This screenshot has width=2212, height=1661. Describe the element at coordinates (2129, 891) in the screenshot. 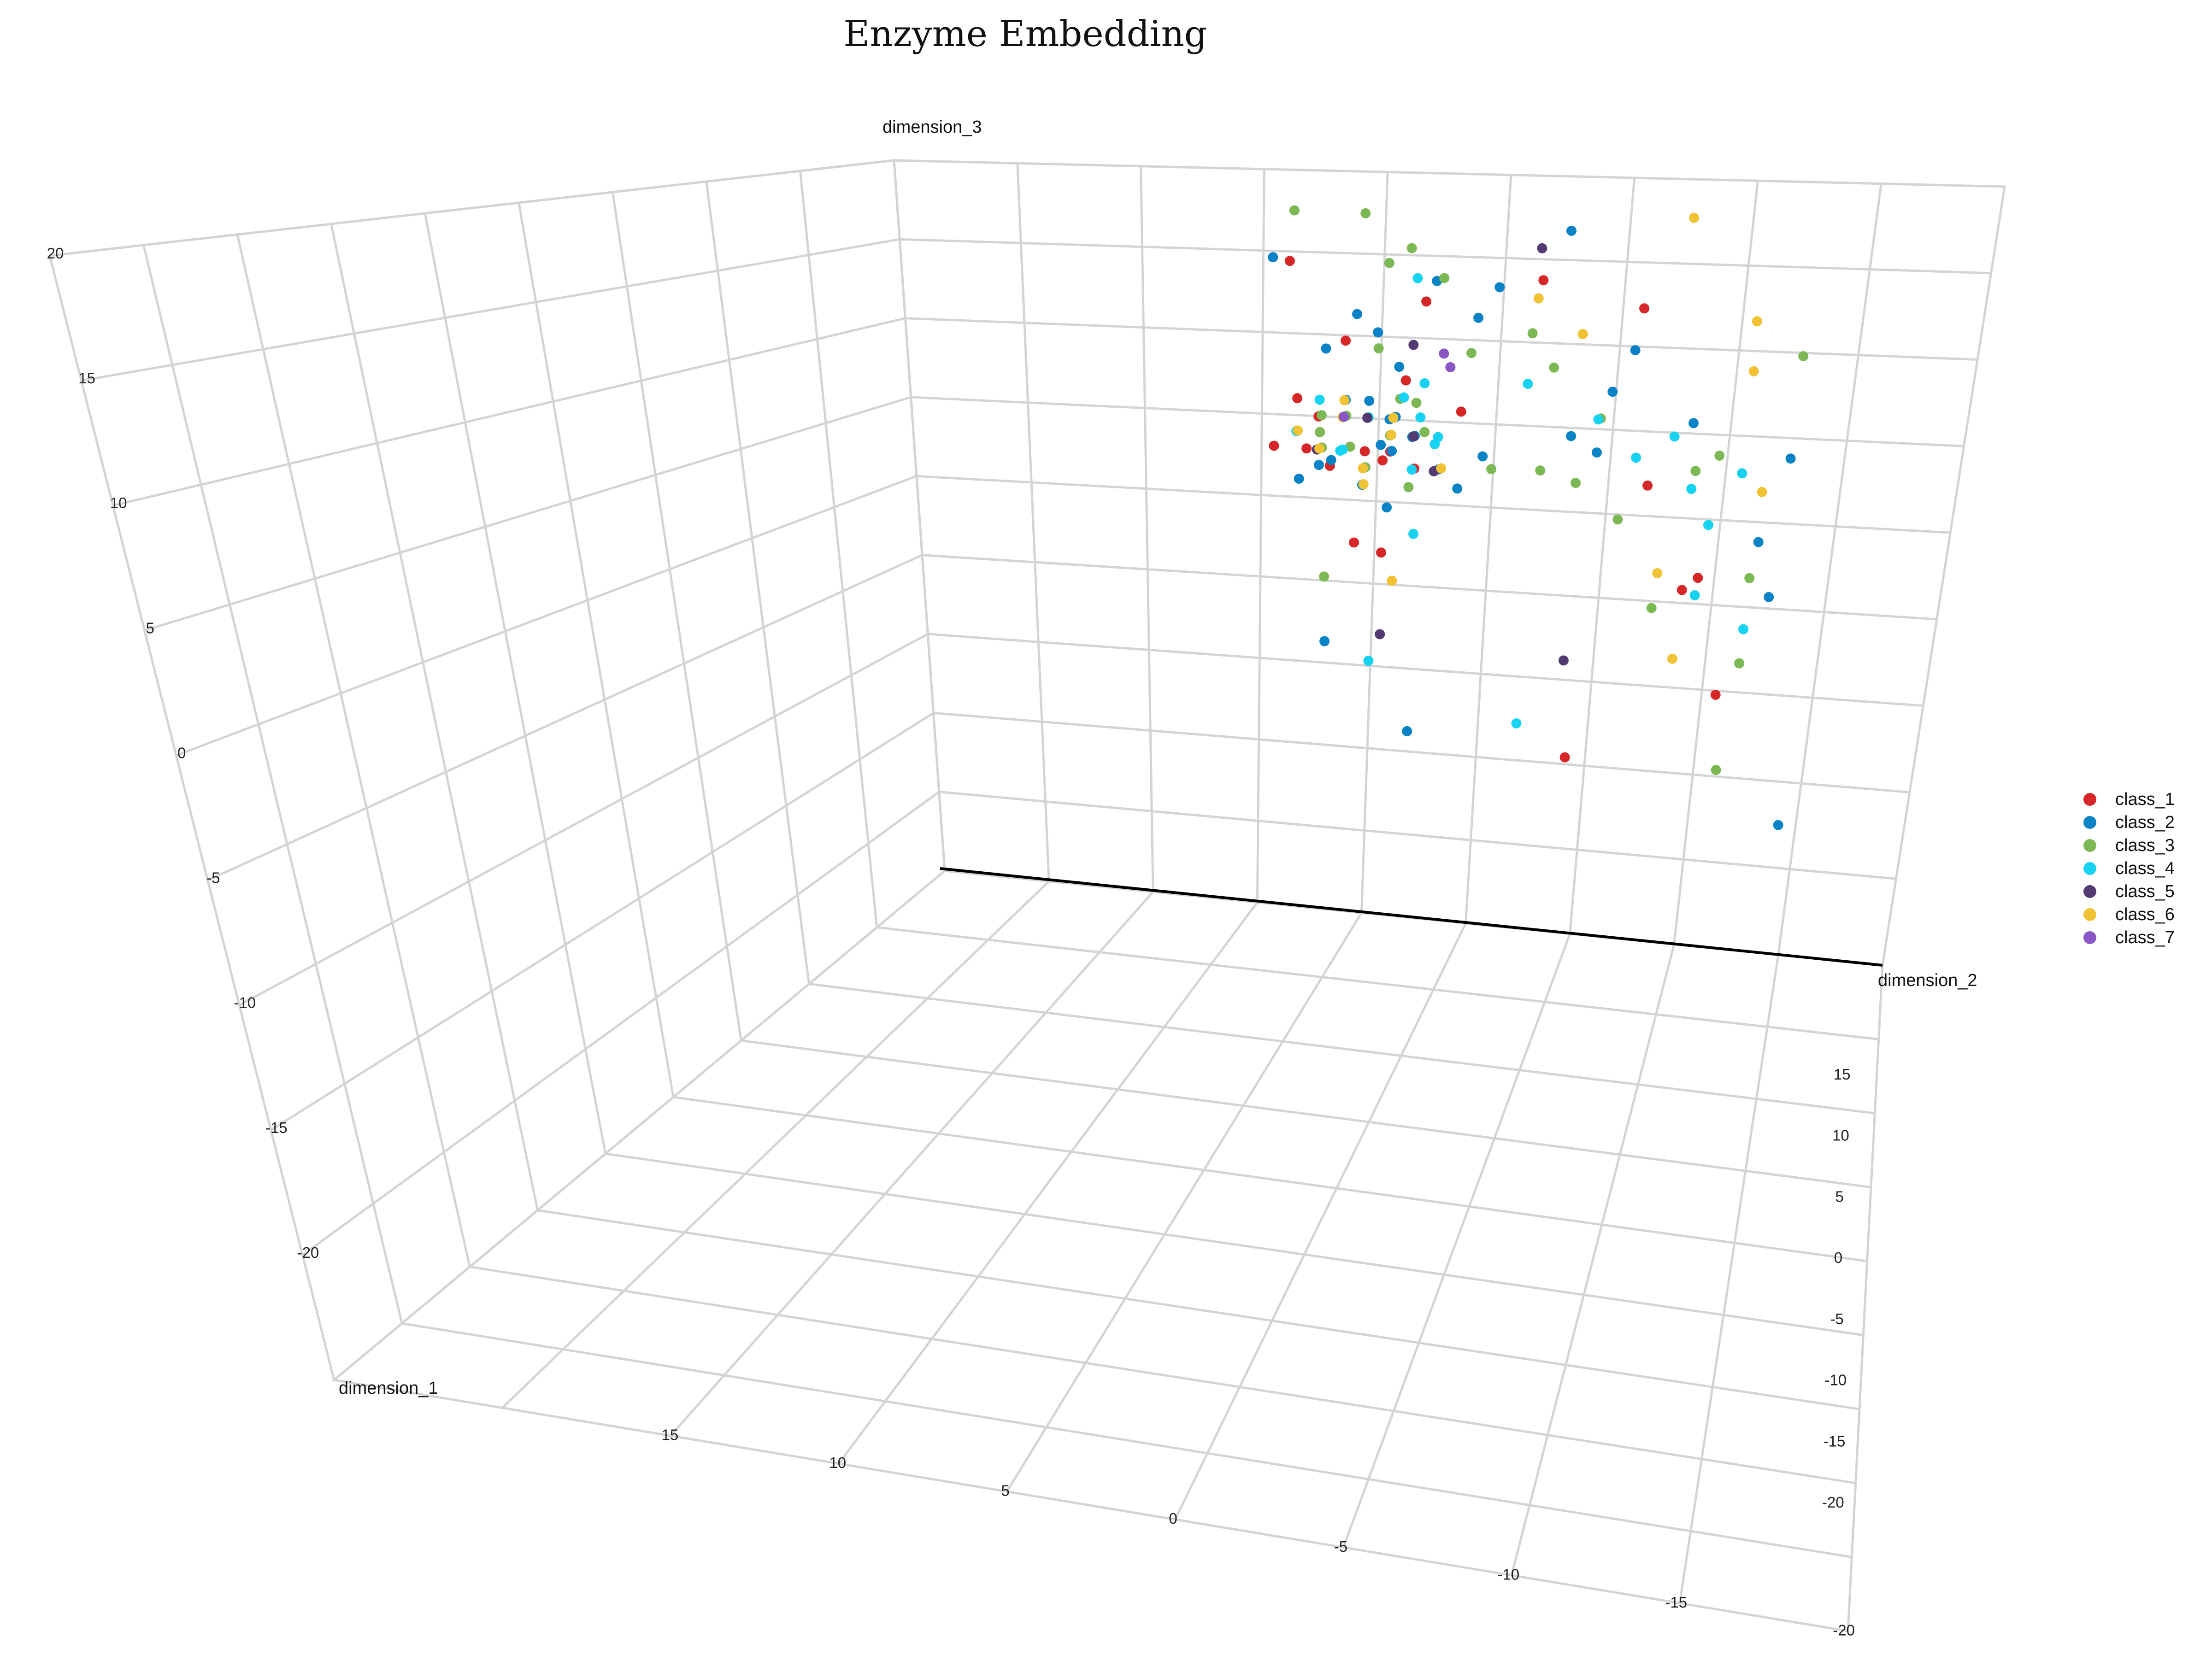

I see `legend-item-class_5: class_5` at that location.